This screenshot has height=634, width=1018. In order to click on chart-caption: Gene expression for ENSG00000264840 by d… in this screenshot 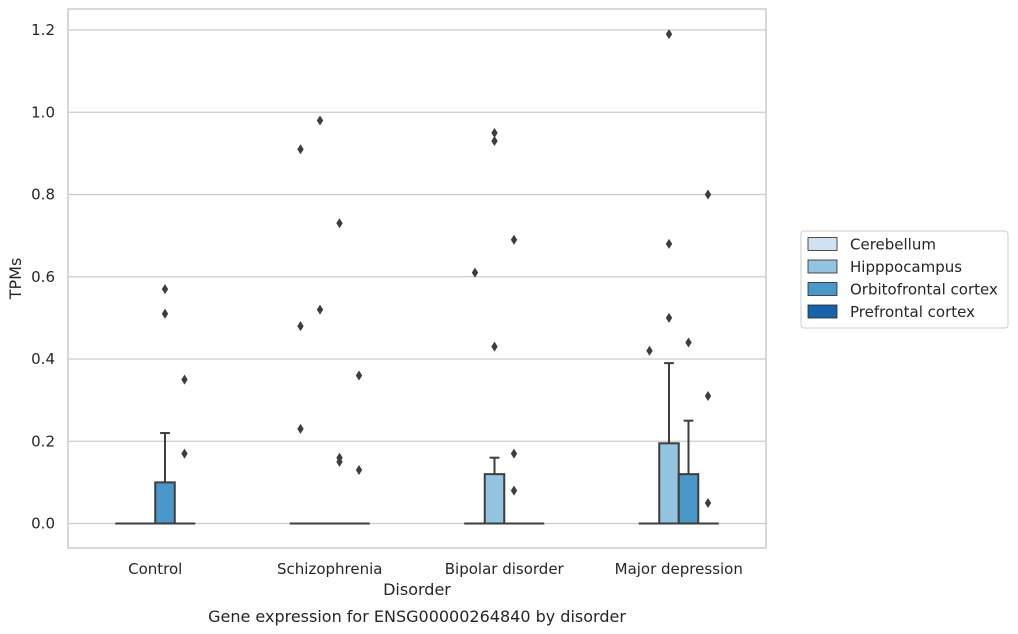, I will do `click(417, 616)`.